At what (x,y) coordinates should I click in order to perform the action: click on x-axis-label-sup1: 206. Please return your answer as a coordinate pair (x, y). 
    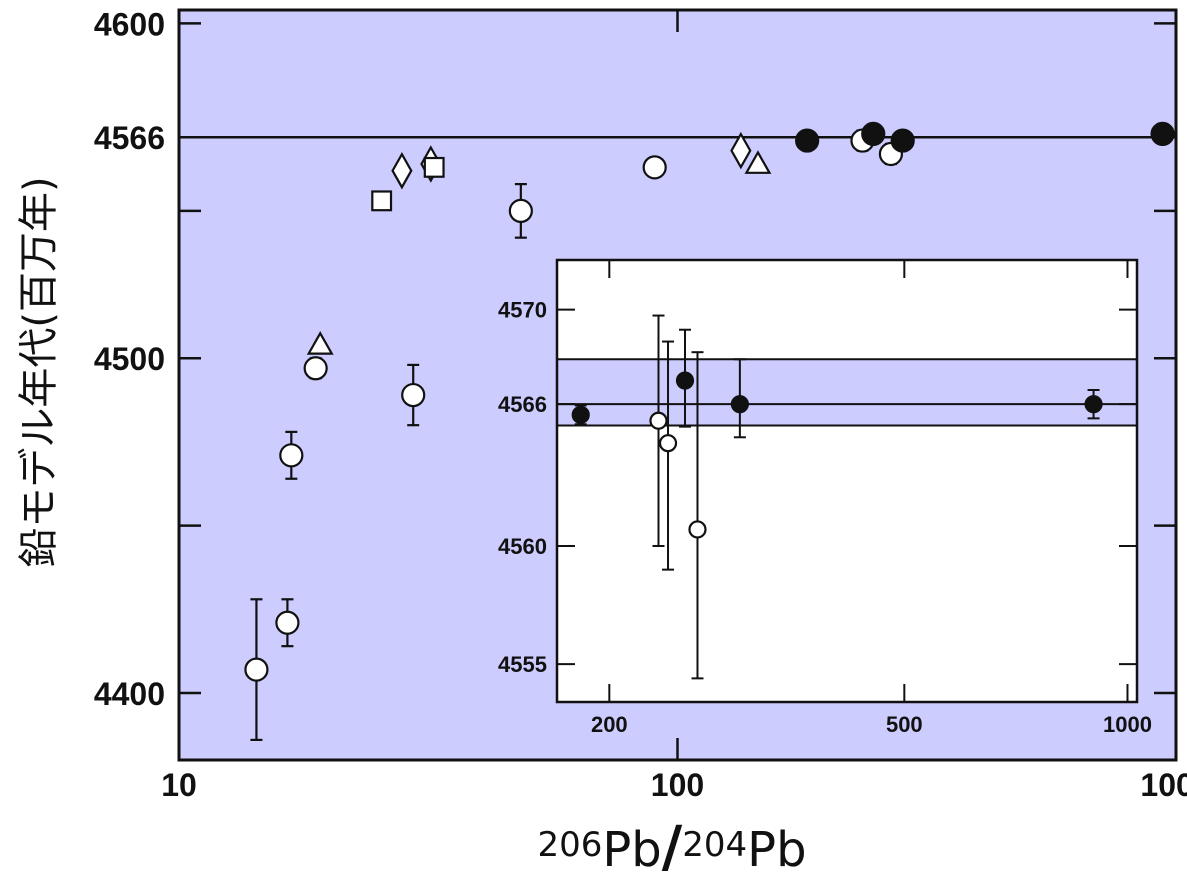
    Looking at the image, I should click on (569, 845).